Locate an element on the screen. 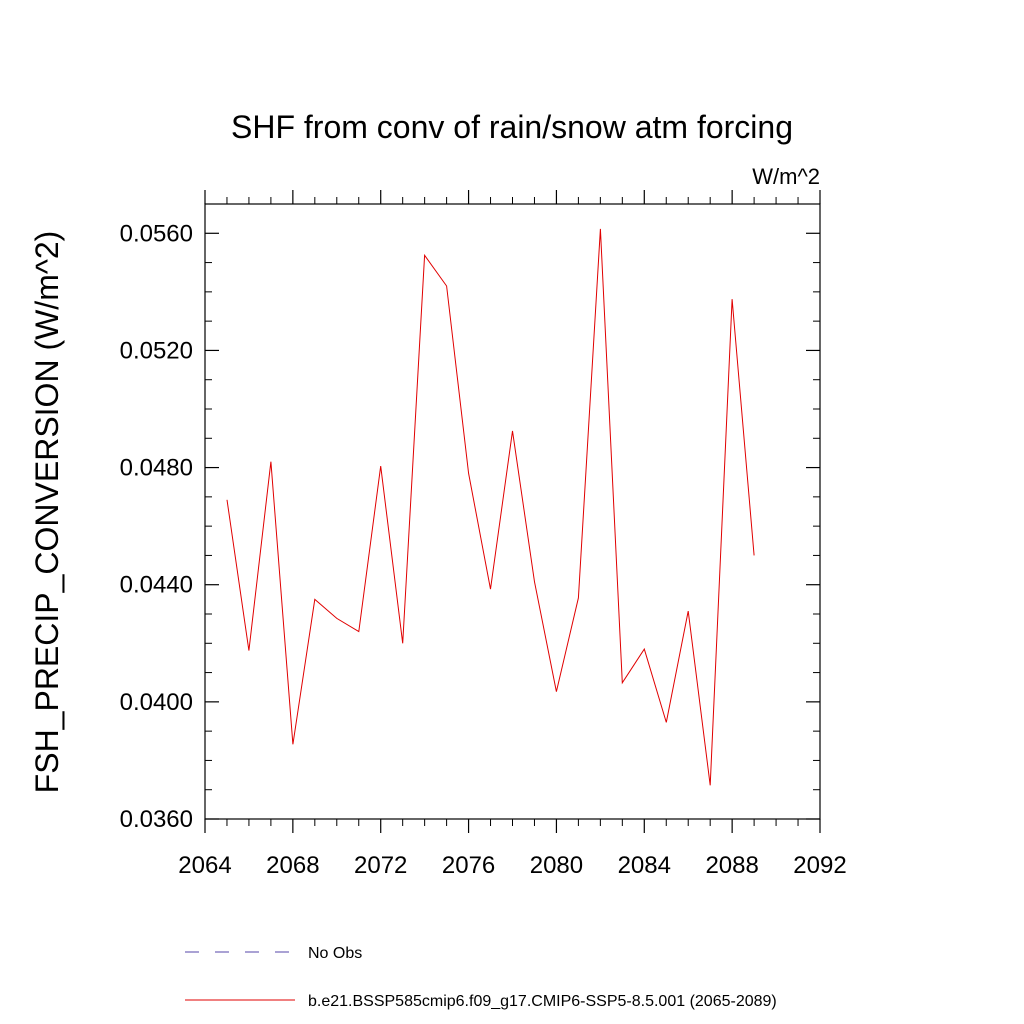  y-tick-label: 0.0520 is located at coordinates (156, 350).